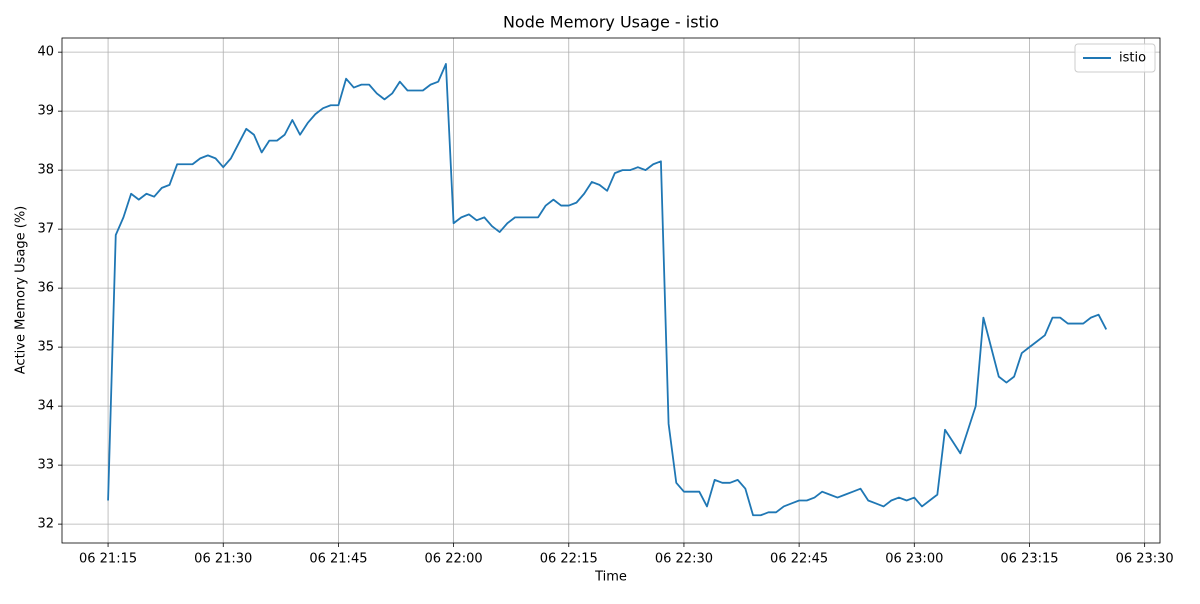 Image resolution: width=1200 pixels, height=604 pixels. What do you see at coordinates (611, 22) in the screenshot?
I see `chart-title: Node Memory Usage - istio` at bounding box center [611, 22].